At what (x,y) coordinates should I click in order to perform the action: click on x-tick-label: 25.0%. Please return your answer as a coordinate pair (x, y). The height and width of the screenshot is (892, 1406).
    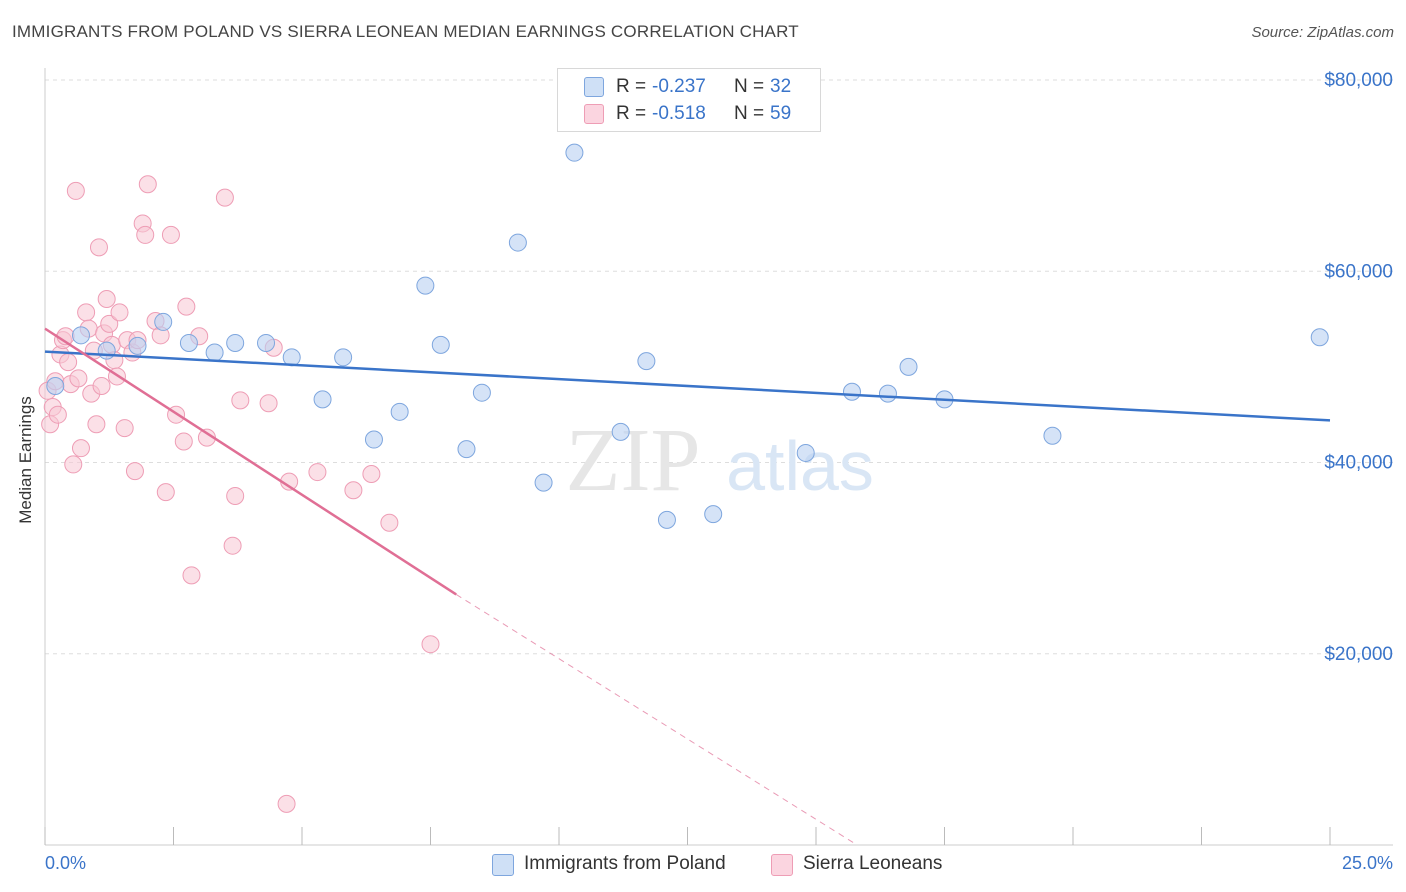
    Looking at the image, I should click on (1367, 863).